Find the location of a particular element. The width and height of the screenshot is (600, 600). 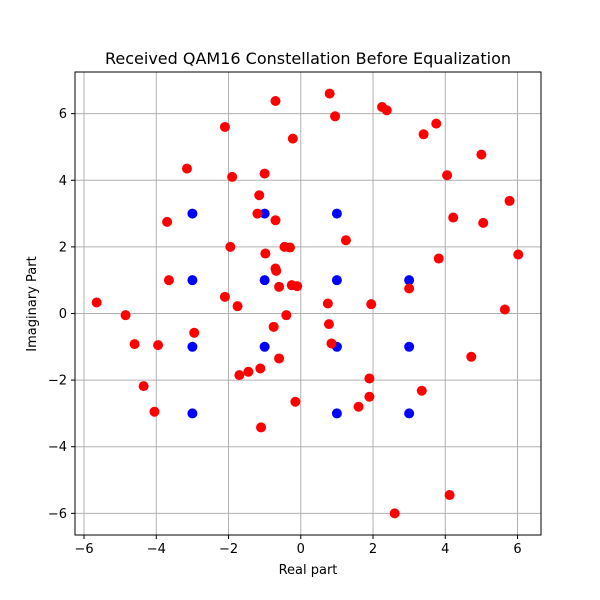

x-tick-label: −4 is located at coordinates (156, 549).